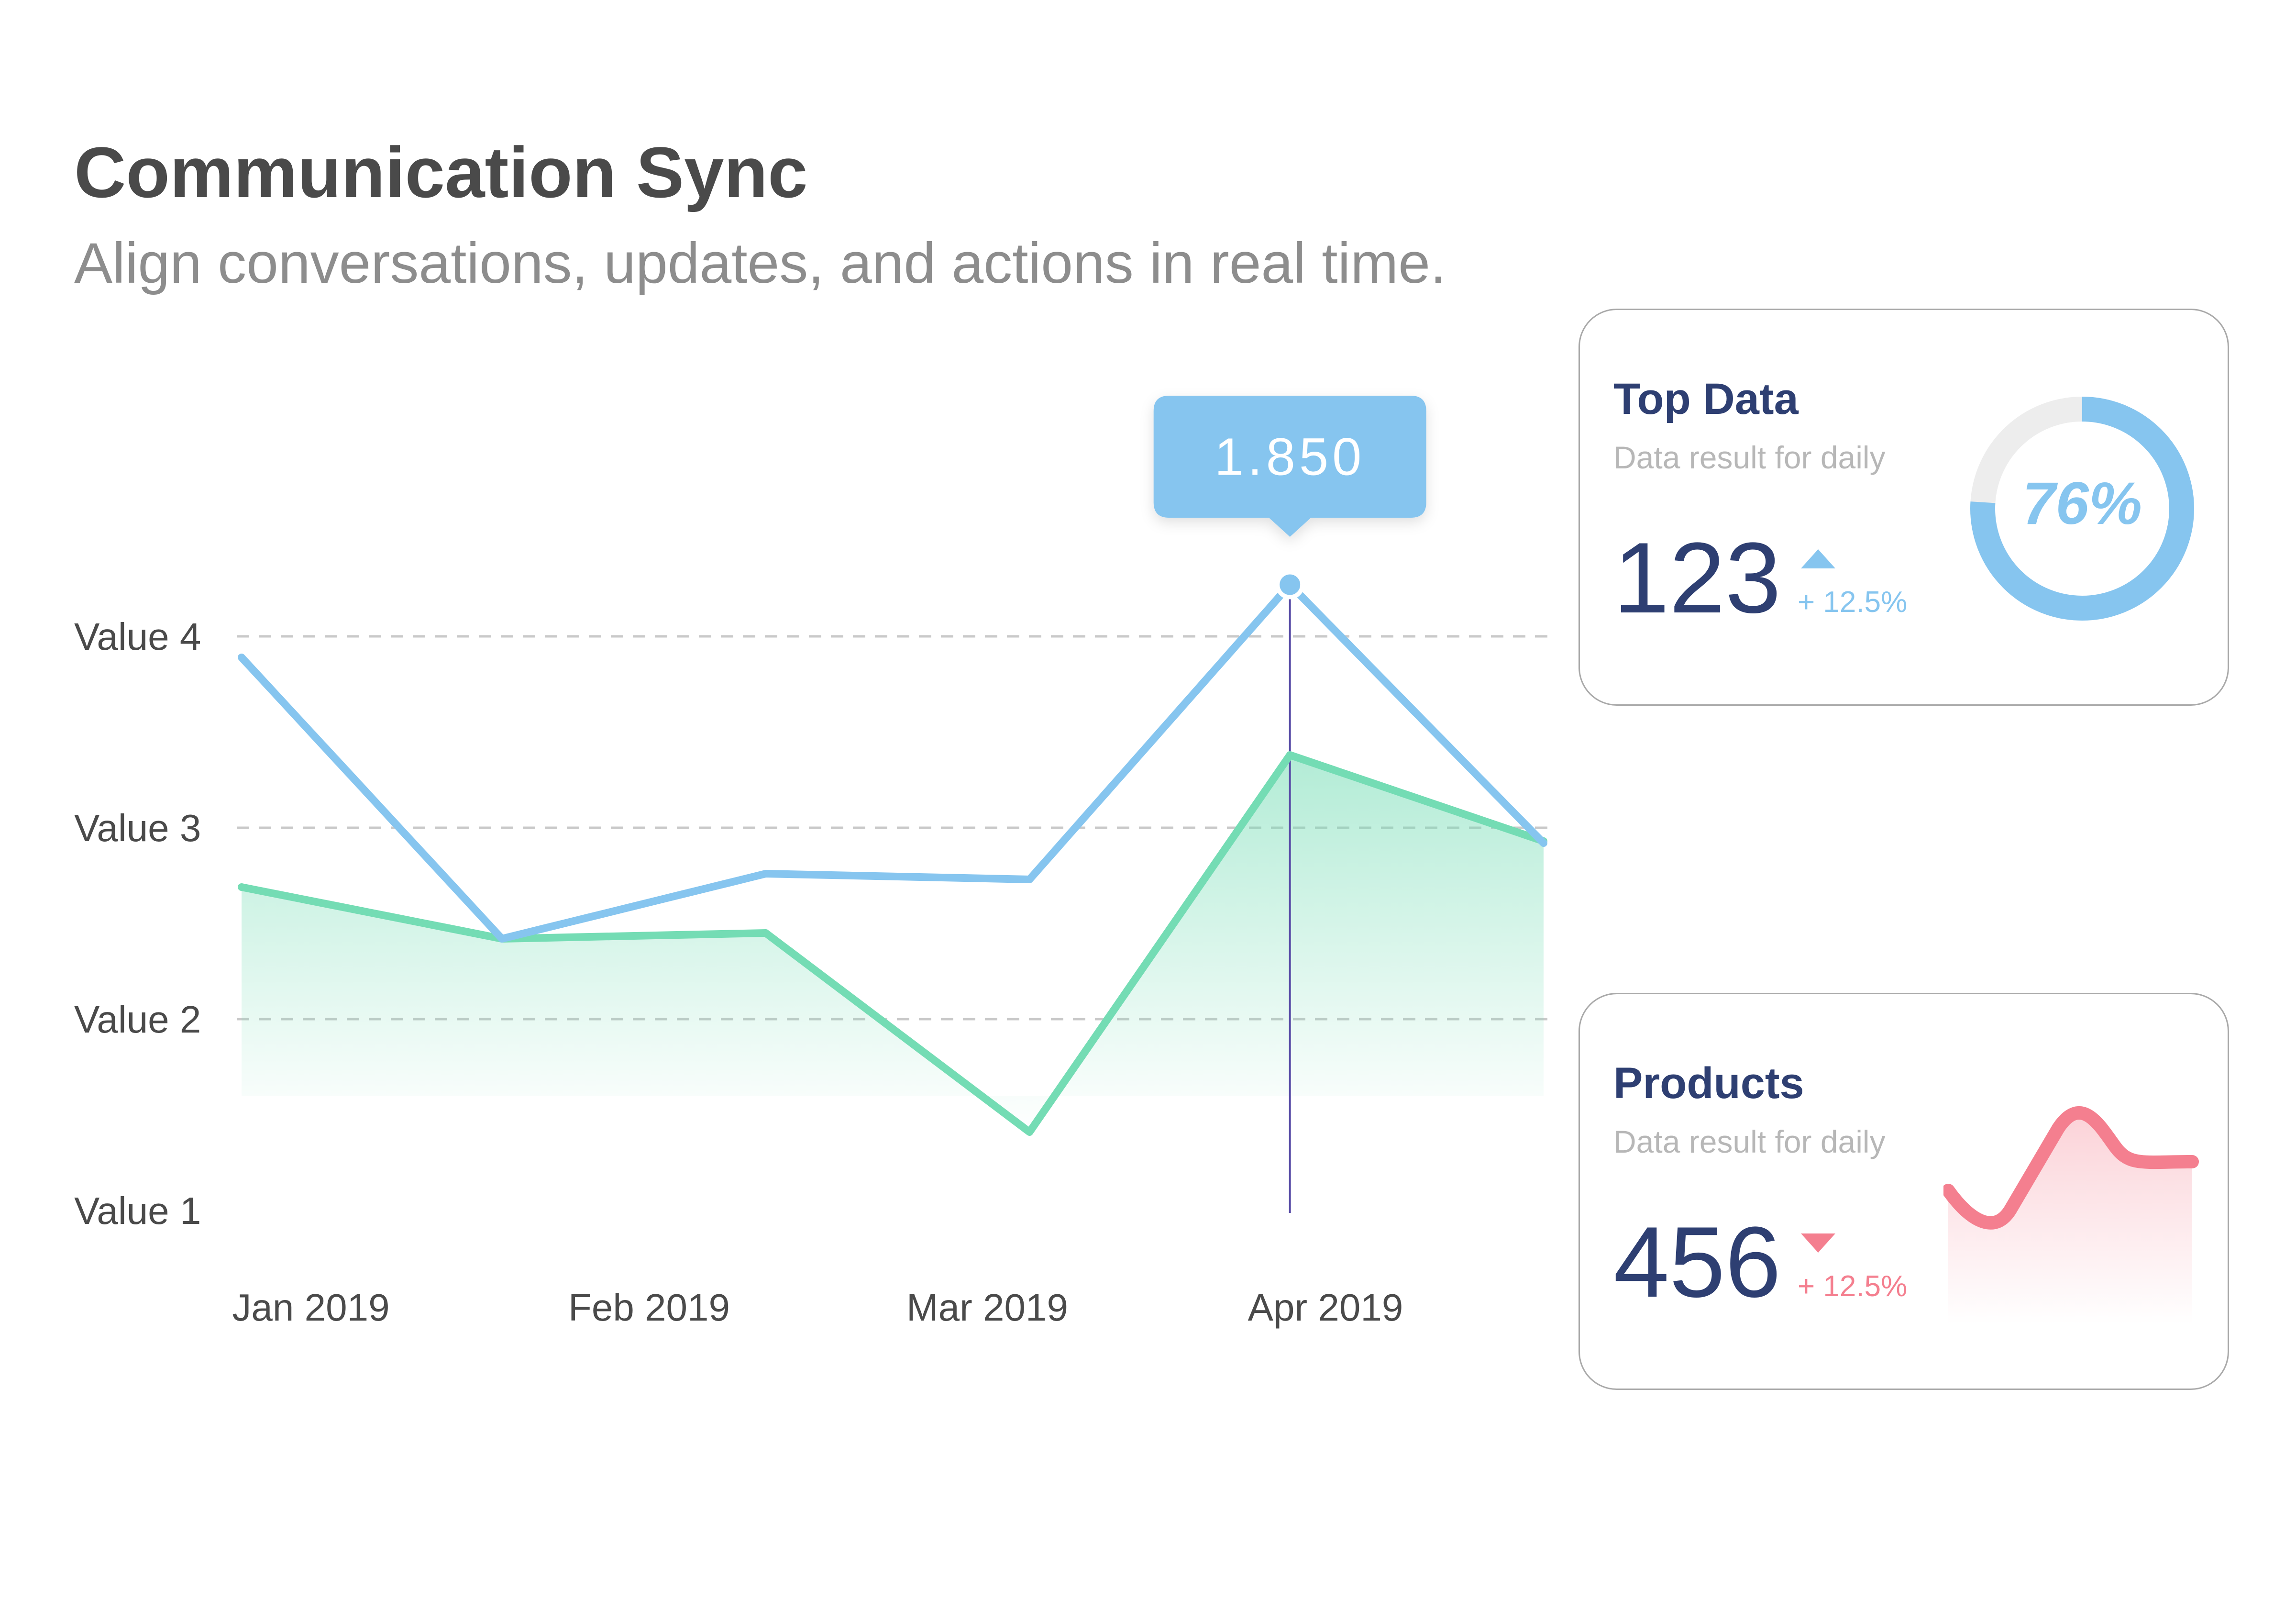  Describe the element at coordinates (137, 1210) in the screenshot. I see `y-tick-label: Value 1` at that location.